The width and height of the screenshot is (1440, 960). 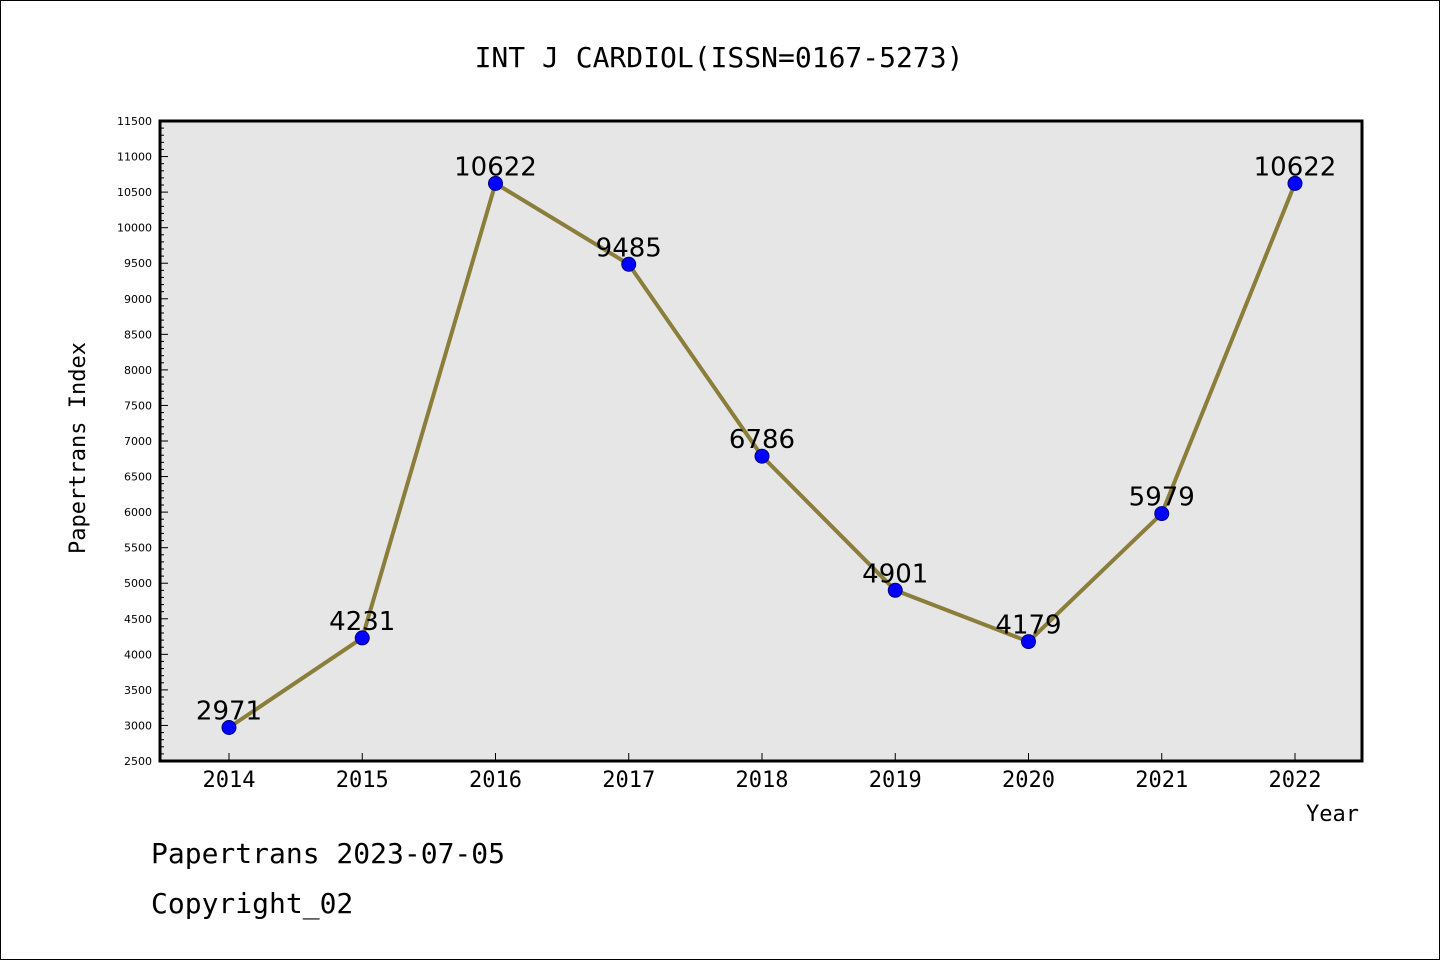 What do you see at coordinates (1028, 626) in the screenshot?
I see `data-label: 4179` at bounding box center [1028, 626].